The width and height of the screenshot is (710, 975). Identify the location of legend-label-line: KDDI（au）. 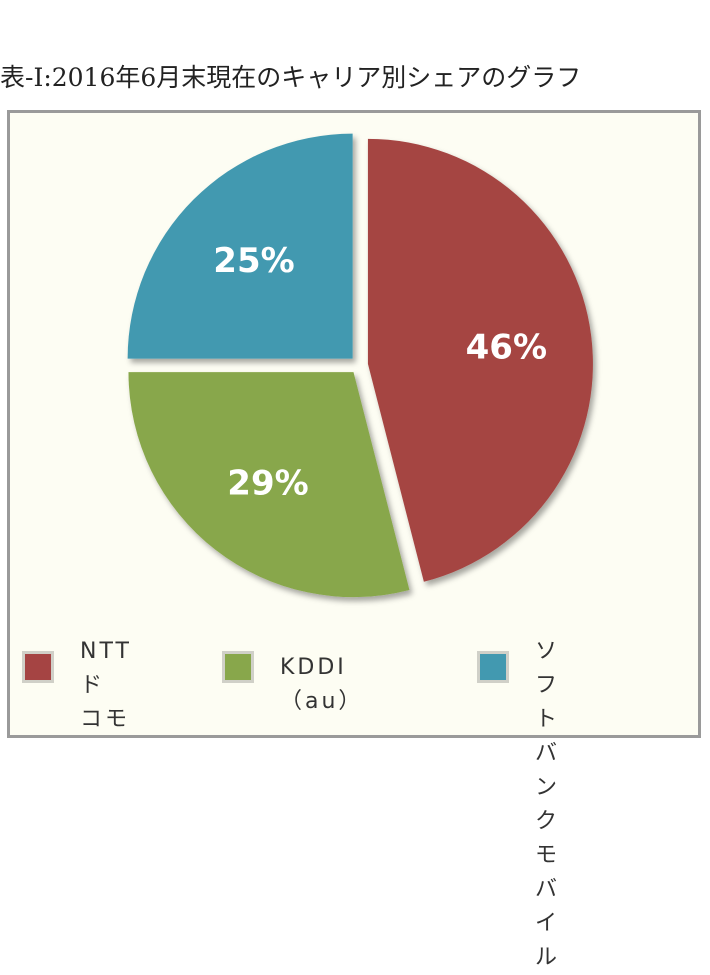
(322, 684).